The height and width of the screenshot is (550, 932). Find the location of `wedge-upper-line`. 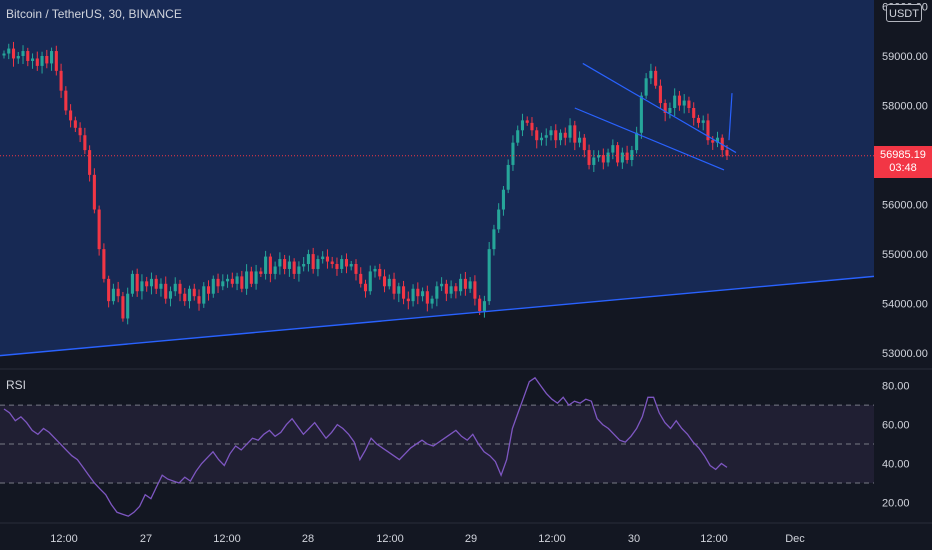

wedge-upper-line is located at coordinates (659, 108).